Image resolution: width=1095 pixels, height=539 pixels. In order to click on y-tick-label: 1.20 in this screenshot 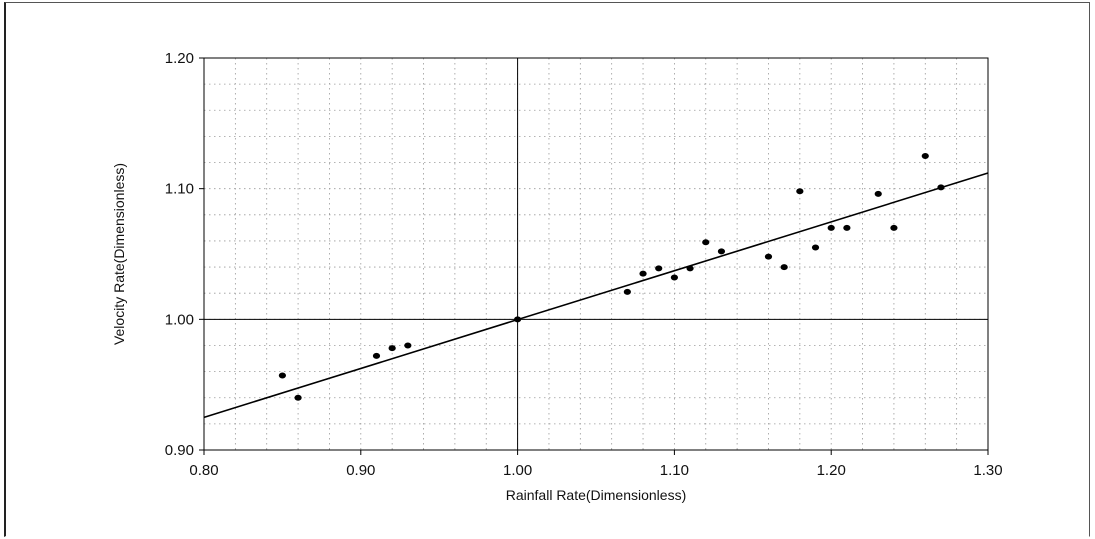, I will do `click(179, 58)`.